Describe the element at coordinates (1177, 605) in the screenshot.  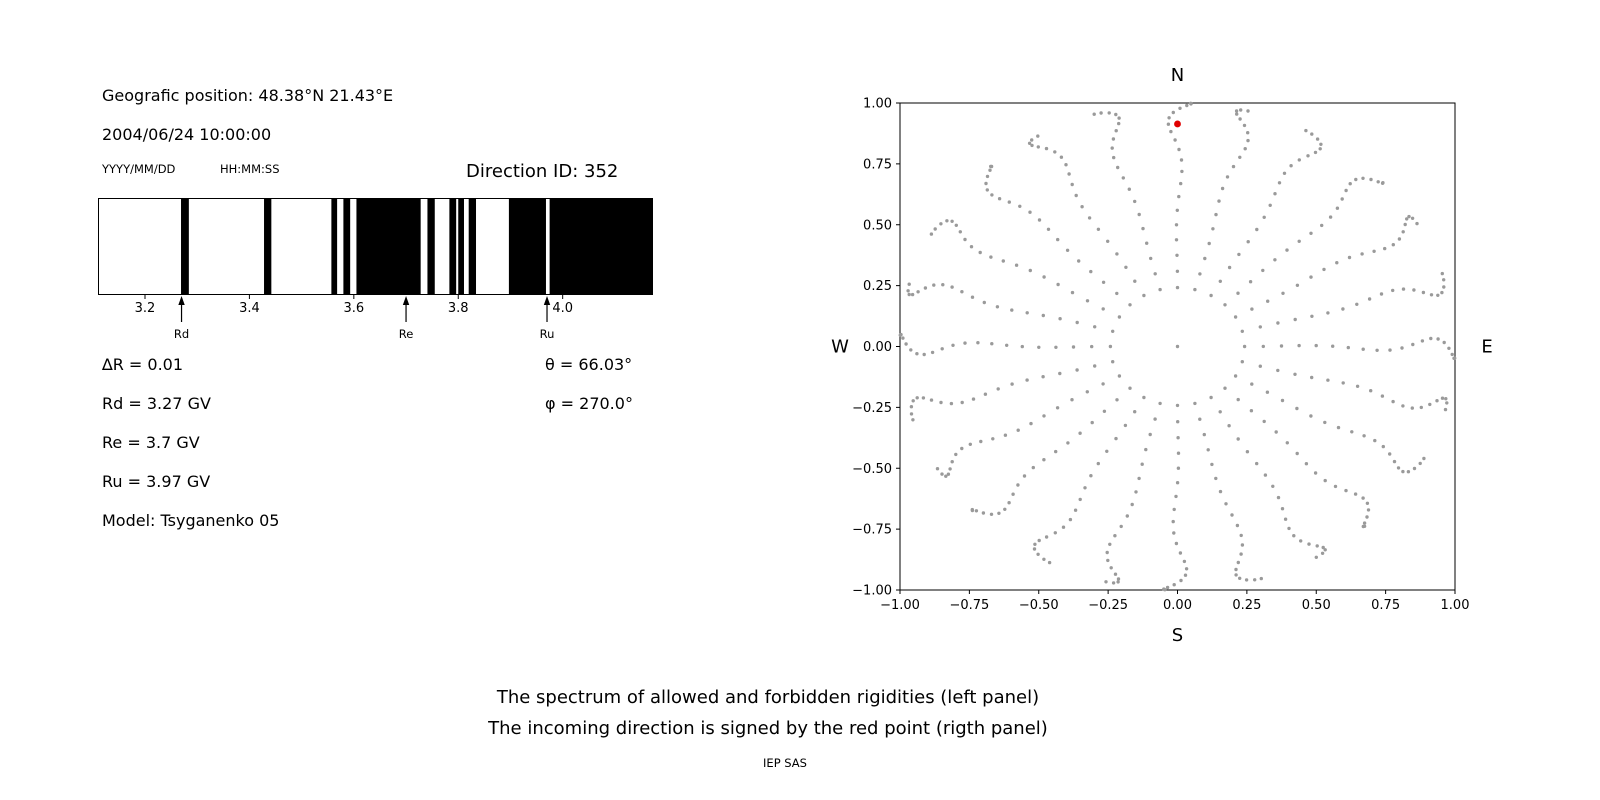
I see `x-tick-label: 0.00` at that location.